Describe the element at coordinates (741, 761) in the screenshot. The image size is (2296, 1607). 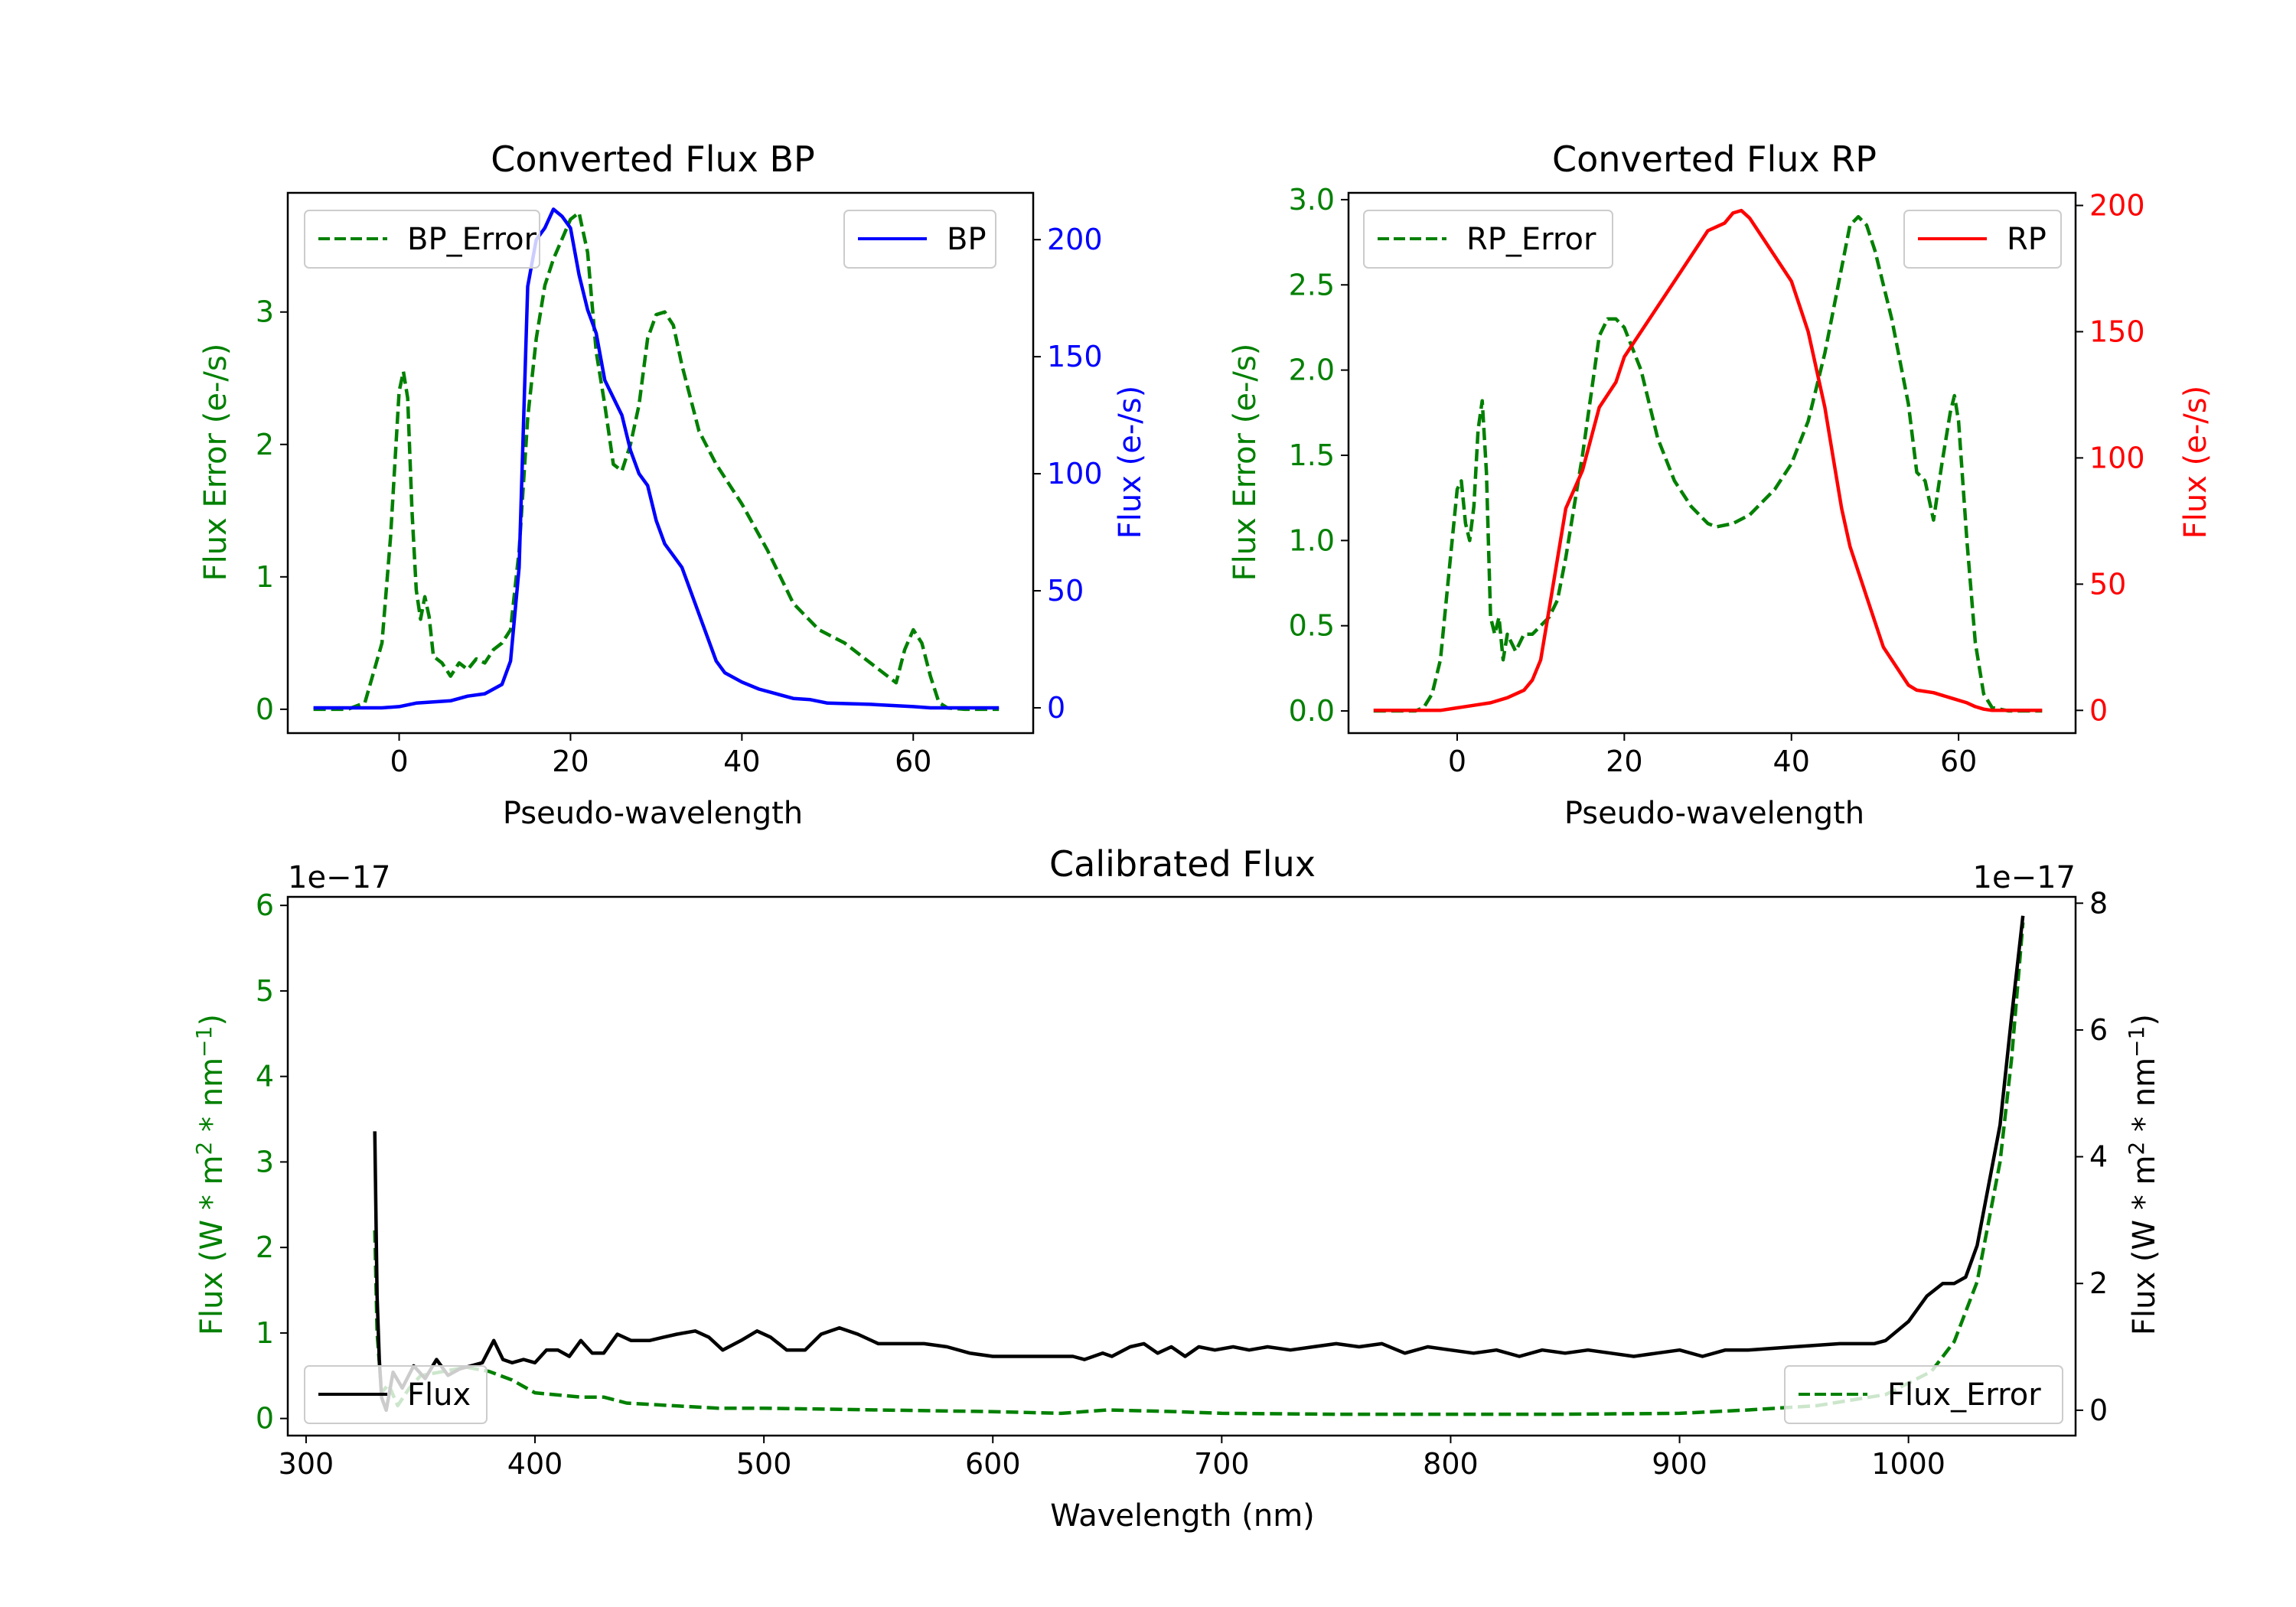
I see `bp-xtick-label: 40` at that location.